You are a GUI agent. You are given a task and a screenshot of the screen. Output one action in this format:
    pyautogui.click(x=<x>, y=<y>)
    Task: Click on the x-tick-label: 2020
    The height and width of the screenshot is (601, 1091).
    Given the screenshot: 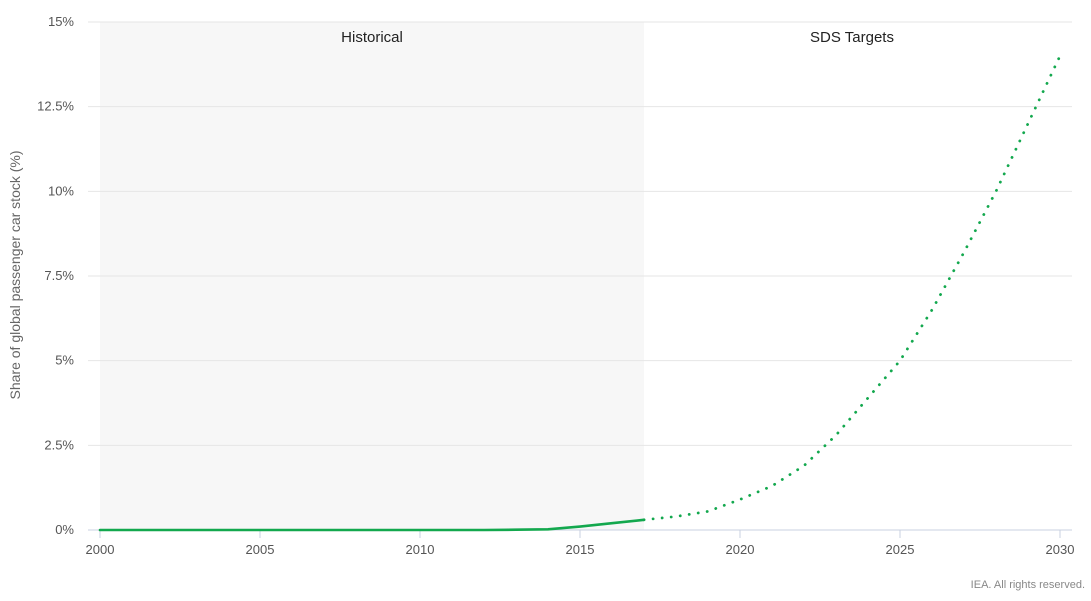 What is the action you would take?
    pyautogui.click(x=740, y=549)
    